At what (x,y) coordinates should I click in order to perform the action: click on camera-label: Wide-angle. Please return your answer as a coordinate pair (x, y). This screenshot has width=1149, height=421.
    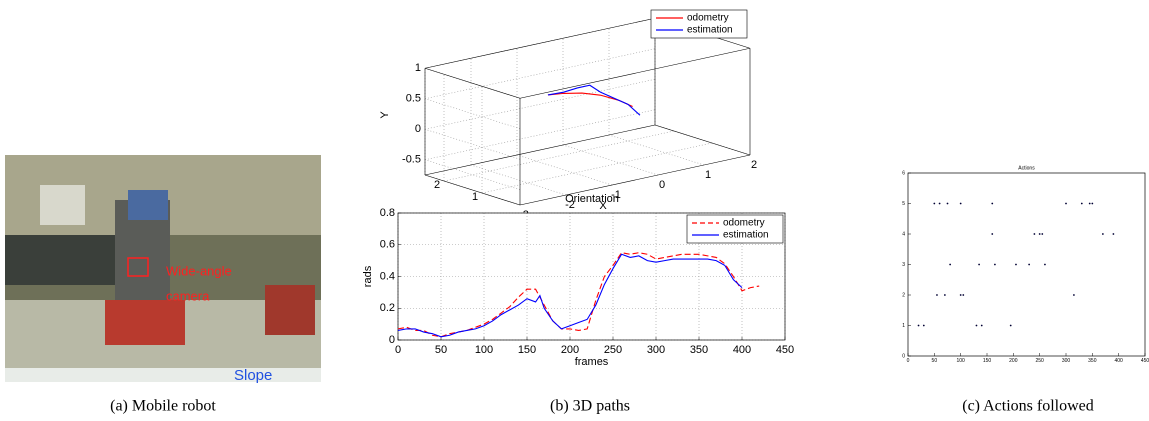
    Looking at the image, I should click on (199, 270).